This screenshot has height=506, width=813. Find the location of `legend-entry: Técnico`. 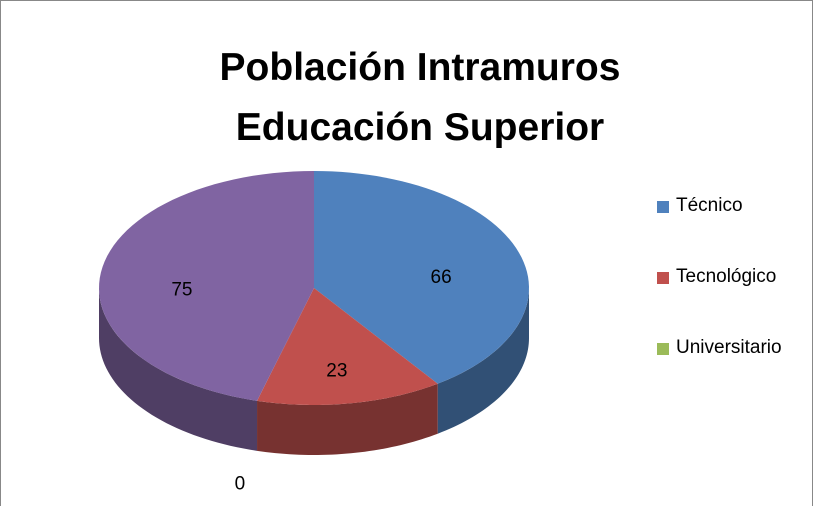

legend-entry: Técnico is located at coordinates (734, 228).